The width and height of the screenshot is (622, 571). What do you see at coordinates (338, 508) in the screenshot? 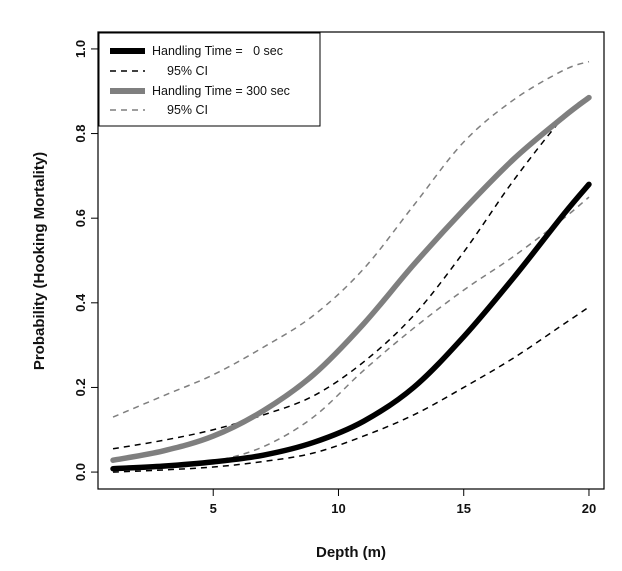
I see `x-tick-label-10: 10` at bounding box center [338, 508].